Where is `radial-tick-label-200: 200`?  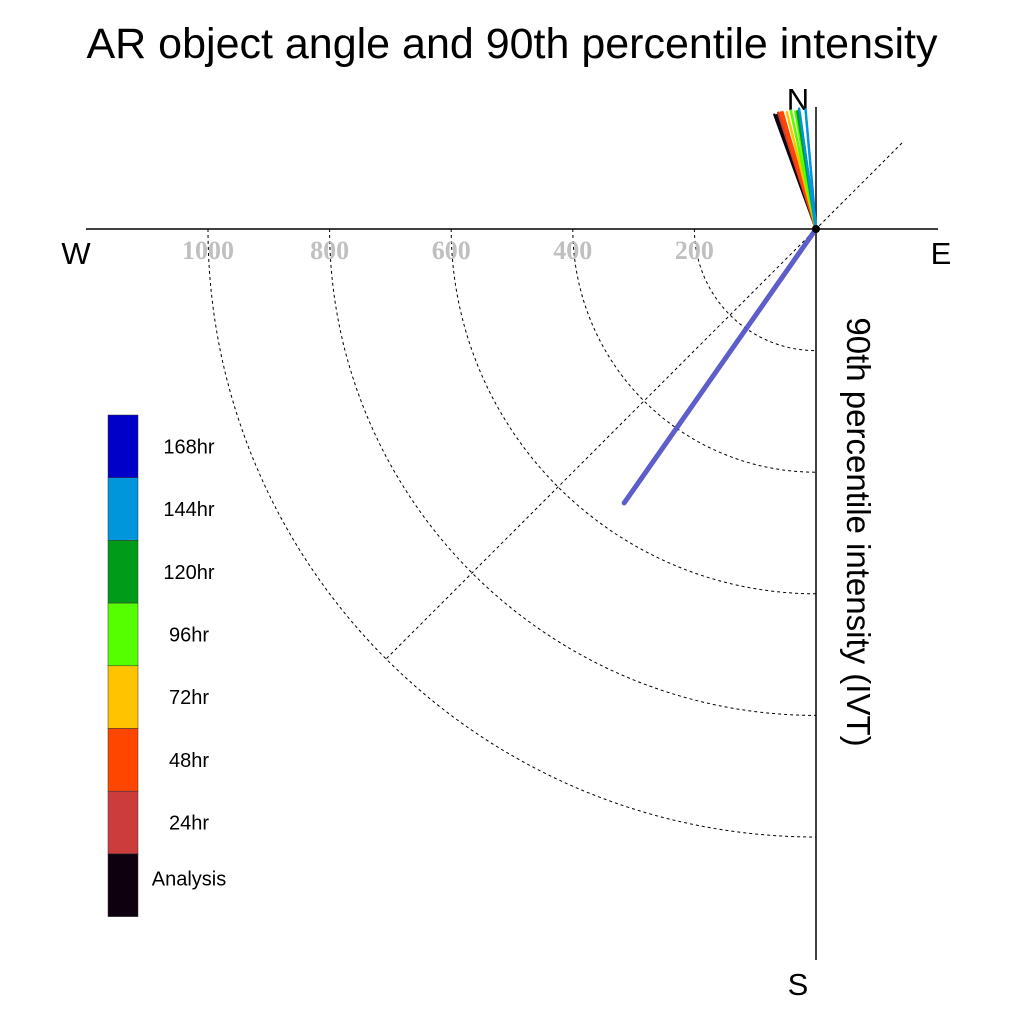
radial-tick-label-200: 200 is located at coordinates (694, 250).